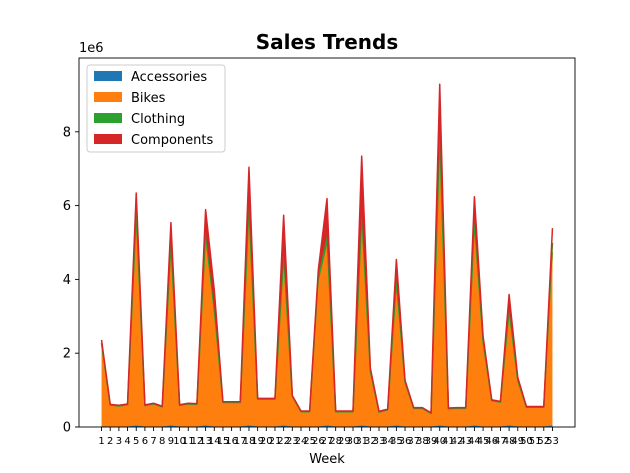 This screenshot has width=630, height=473. I want to click on x-tick-label: 17, so click(240, 441).